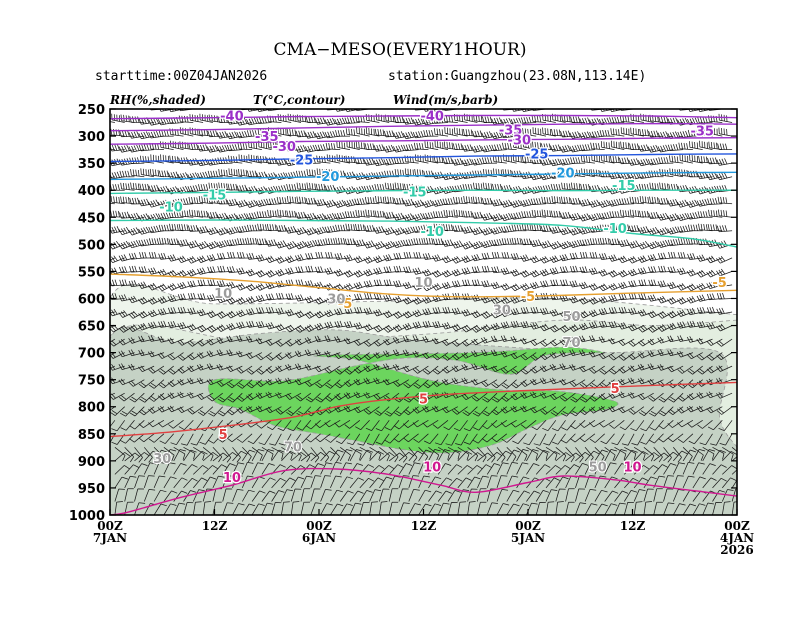  Describe the element at coordinates (615, 229) in the screenshot. I see `temperature-label: -10` at that location.